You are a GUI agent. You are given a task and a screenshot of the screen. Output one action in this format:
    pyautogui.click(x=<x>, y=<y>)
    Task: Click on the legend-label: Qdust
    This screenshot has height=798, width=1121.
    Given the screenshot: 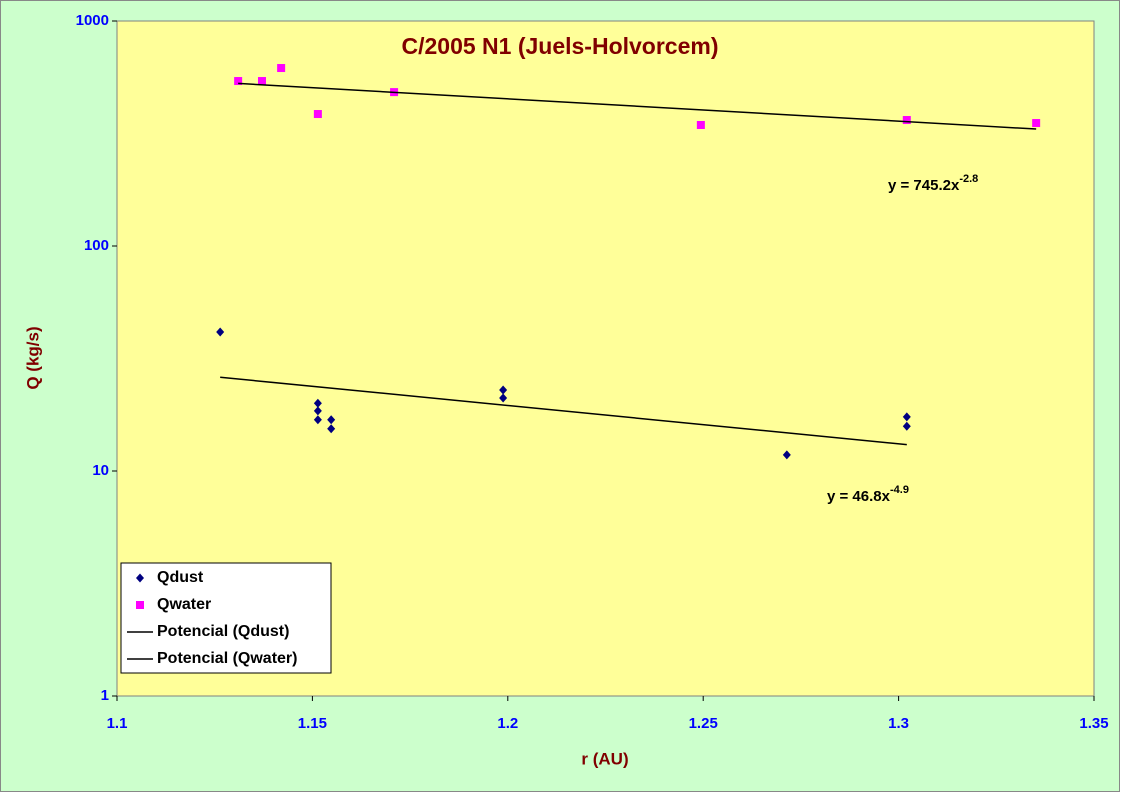 What is the action you would take?
    pyautogui.click(x=180, y=577)
    